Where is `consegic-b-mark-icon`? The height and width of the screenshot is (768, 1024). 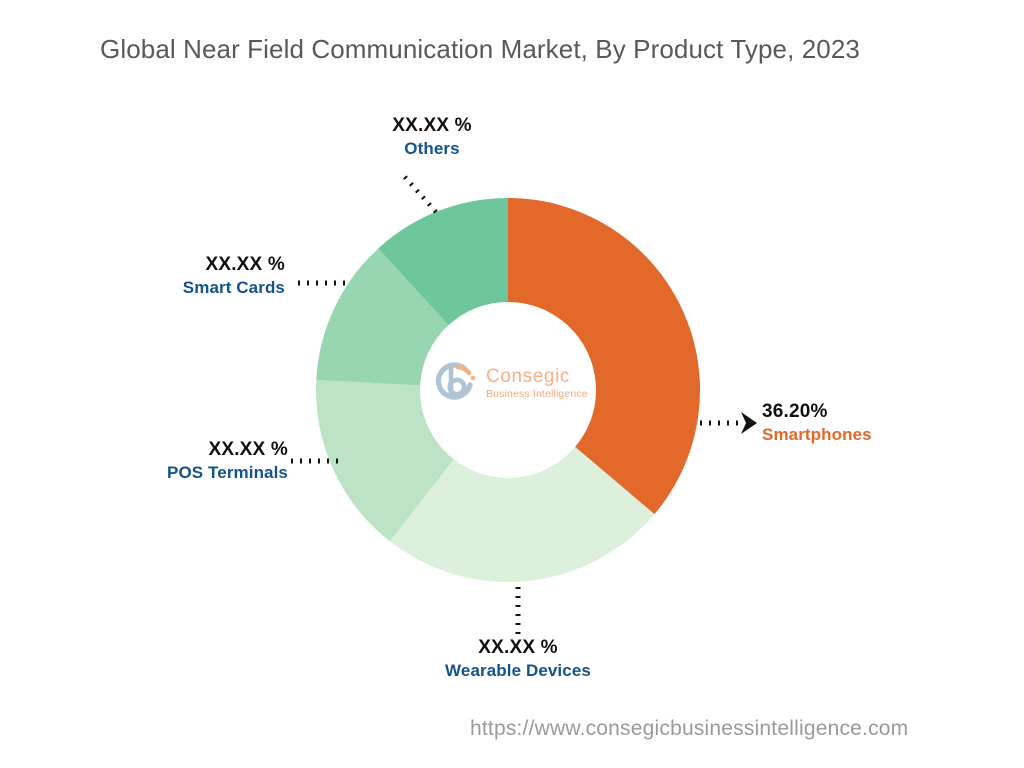 consegic-b-mark-icon is located at coordinates (456, 383).